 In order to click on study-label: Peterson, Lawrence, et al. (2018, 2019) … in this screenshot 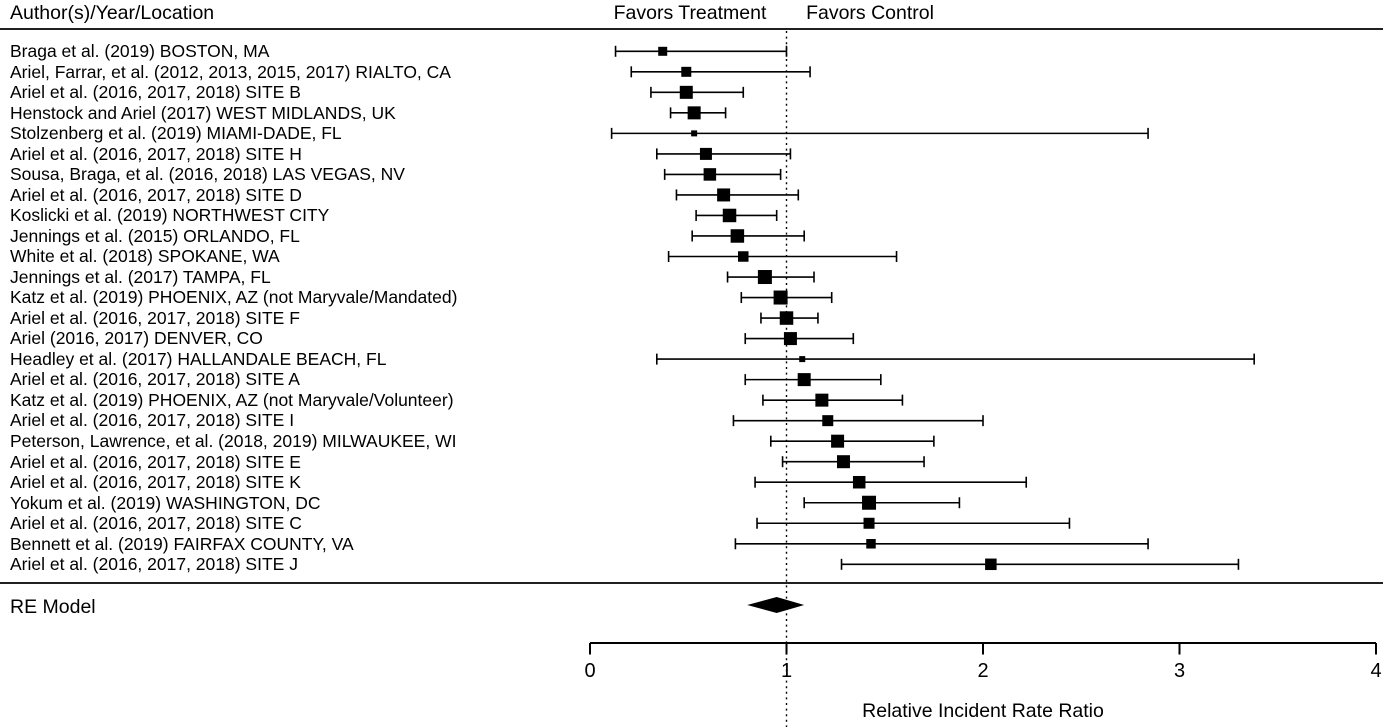, I will do `click(233, 440)`.